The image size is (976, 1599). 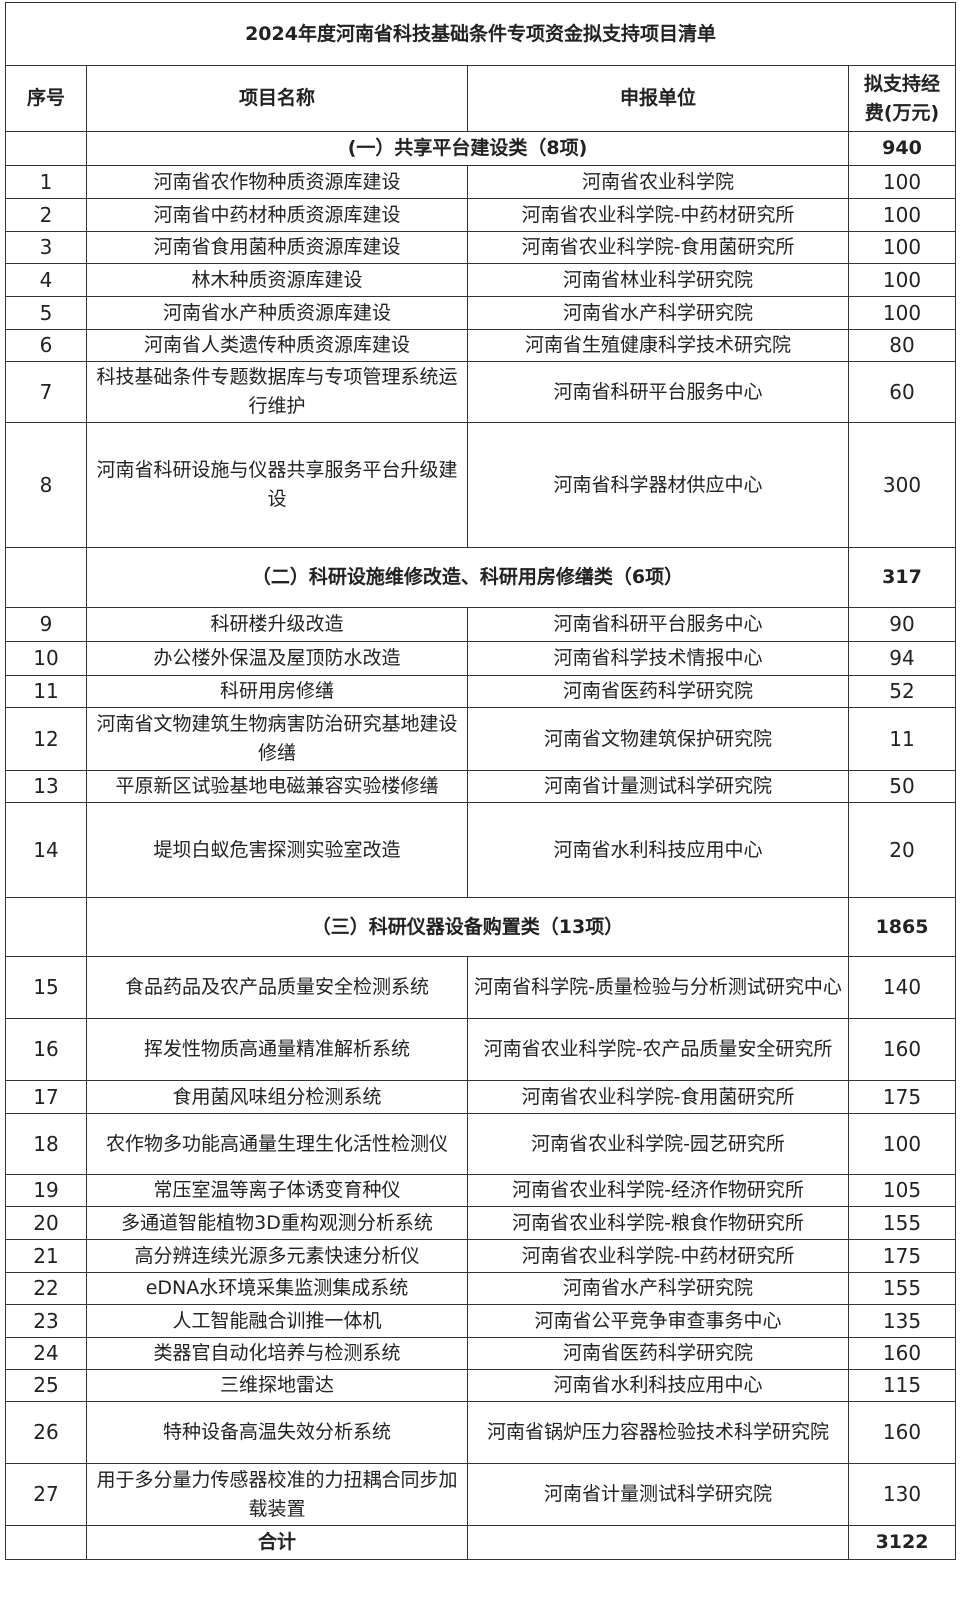 What do you see at coordinates (46, 850) in the screenshot?
I see `row-number: 14` at bounding box center [46, 850].